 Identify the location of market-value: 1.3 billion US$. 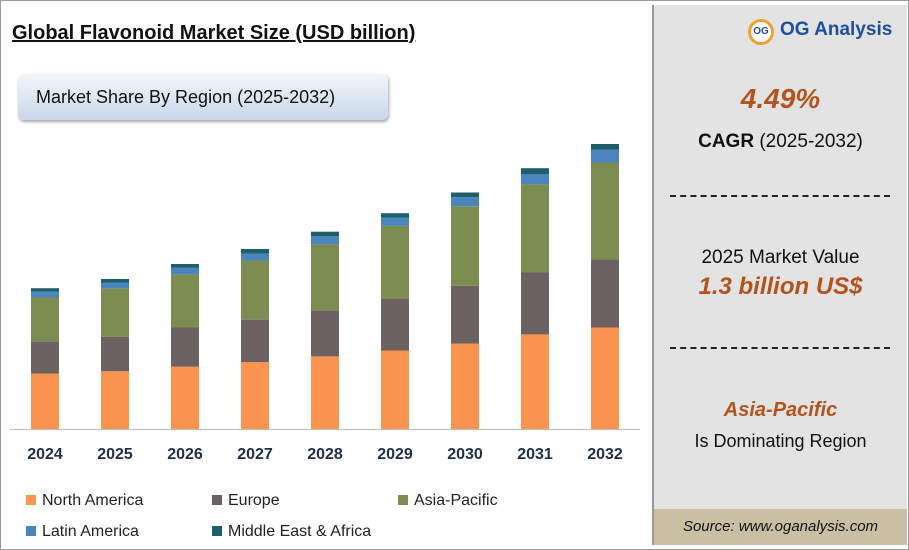
(780, 286).